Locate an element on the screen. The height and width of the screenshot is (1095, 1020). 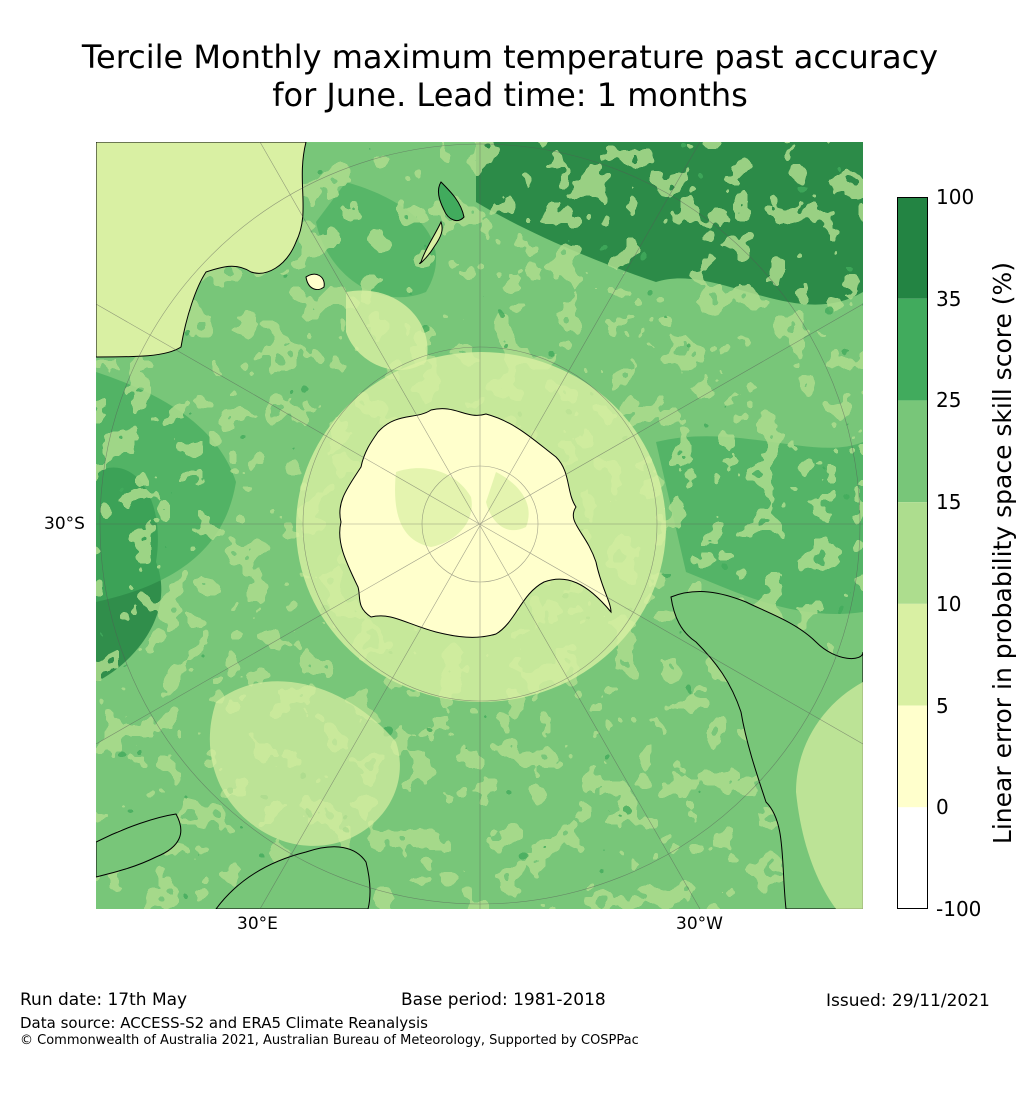
lon-label-30w: 30°W is located at coordinates (699, 924).